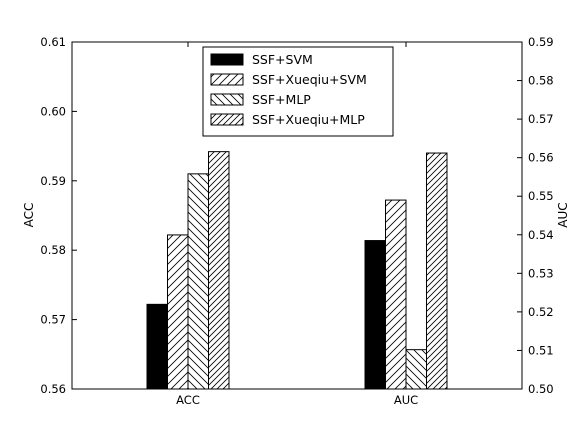 This screenshot has width=581, height=433. What do you see at coordinates (541, 273) in the screenshot?
I see `right-tick-label: 0.53` at bounding box center [541, 273].